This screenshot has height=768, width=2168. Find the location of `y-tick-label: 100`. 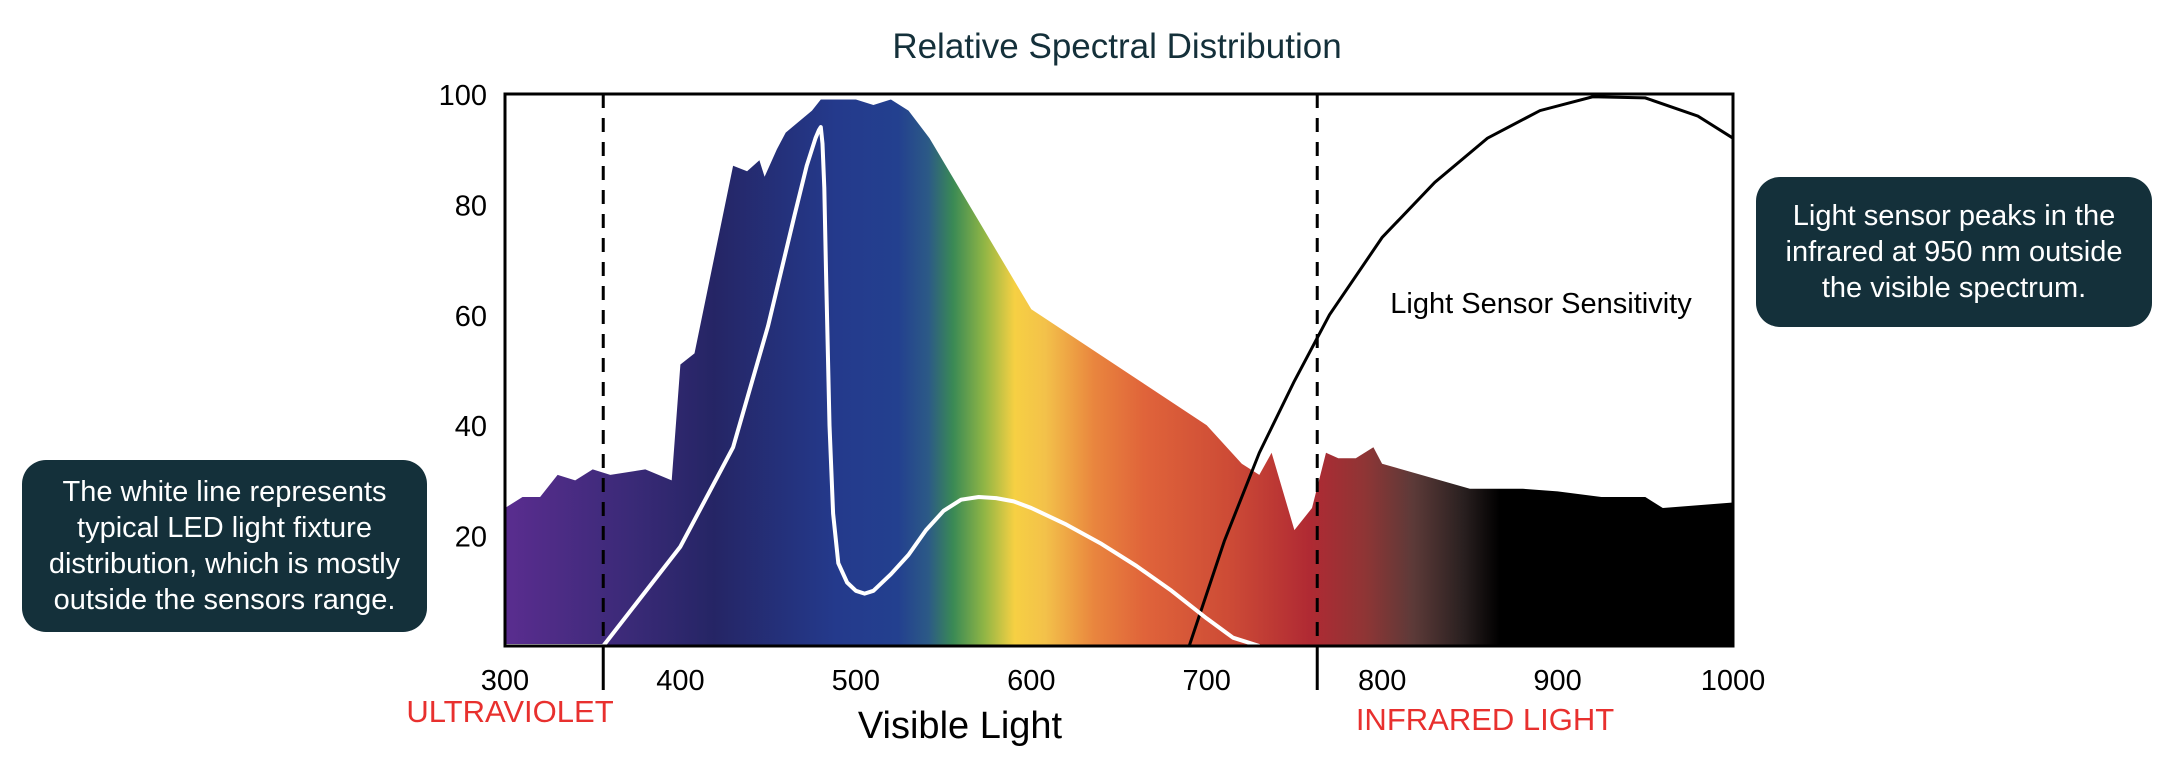

y-tick-label: 100 is located at coordinates (463, 96).